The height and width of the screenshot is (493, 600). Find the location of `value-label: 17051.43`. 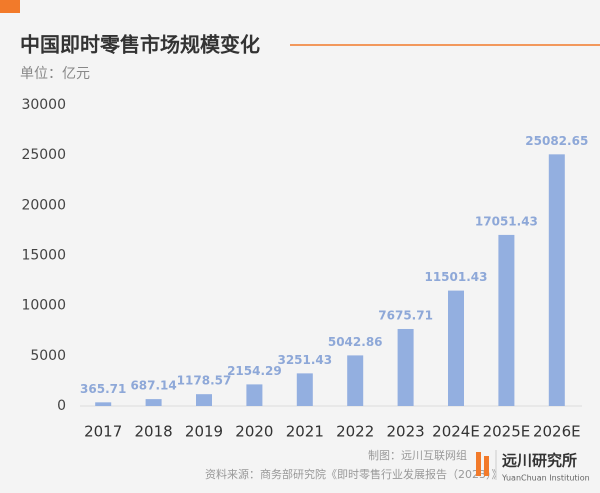

value-label: 17051.43 is located at coordinates (506, 221).